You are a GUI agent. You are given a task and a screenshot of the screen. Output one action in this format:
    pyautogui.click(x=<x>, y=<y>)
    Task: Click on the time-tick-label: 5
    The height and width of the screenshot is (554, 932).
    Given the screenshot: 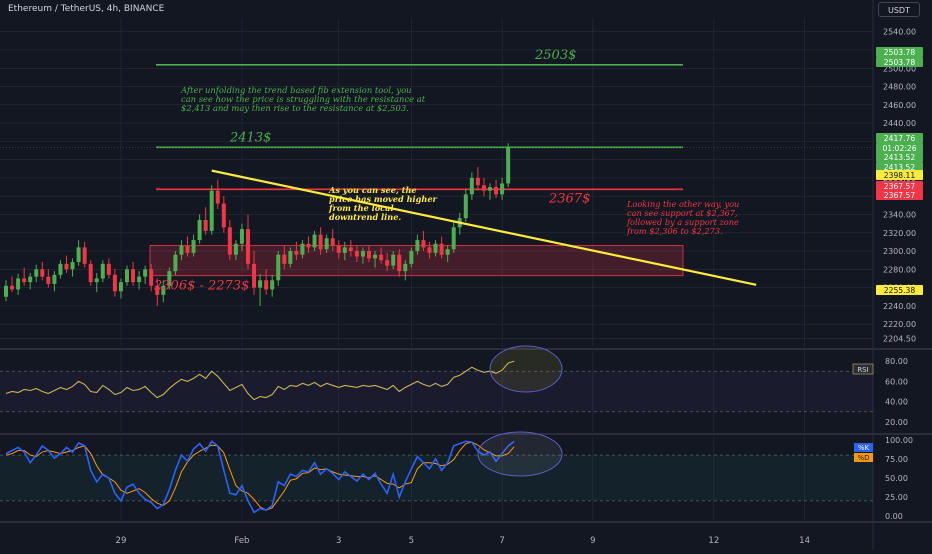 What is the action you would take?
    pyautogui.click(x=411, y=541)
    